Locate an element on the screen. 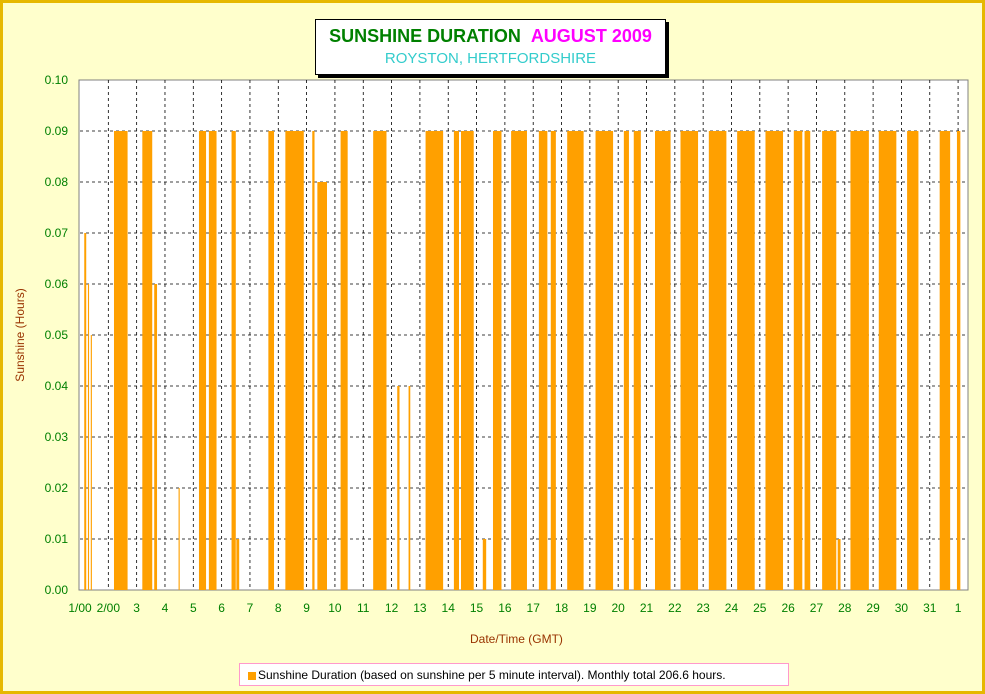 This screenshot has width=985, height=694. x-tick-label: 1 is located at coordinates (958, 608).